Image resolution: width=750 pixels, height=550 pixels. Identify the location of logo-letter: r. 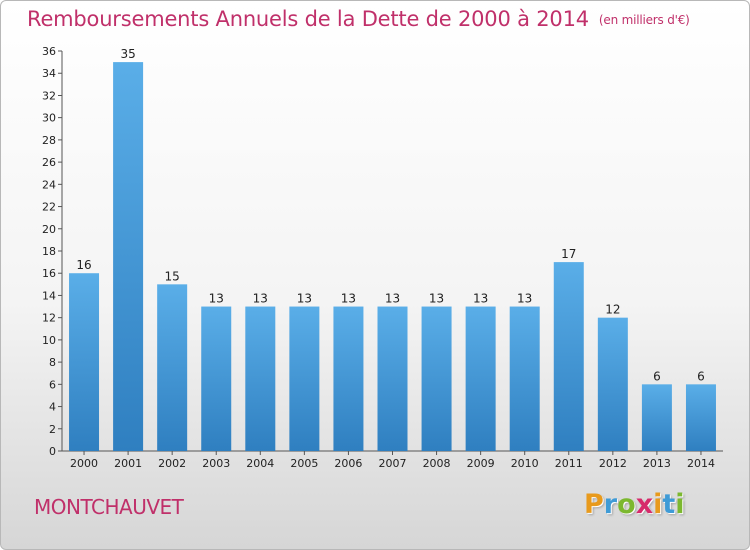
(610, 504).